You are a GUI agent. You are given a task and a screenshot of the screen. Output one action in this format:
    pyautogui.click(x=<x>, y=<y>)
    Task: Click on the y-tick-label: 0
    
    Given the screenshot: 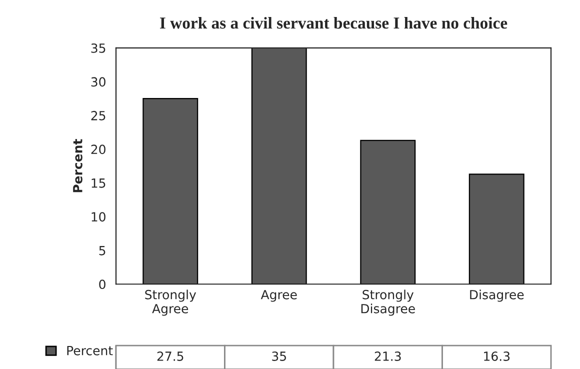 What is the action you would take?
    pyautogui.click(x=102, y=285)
    